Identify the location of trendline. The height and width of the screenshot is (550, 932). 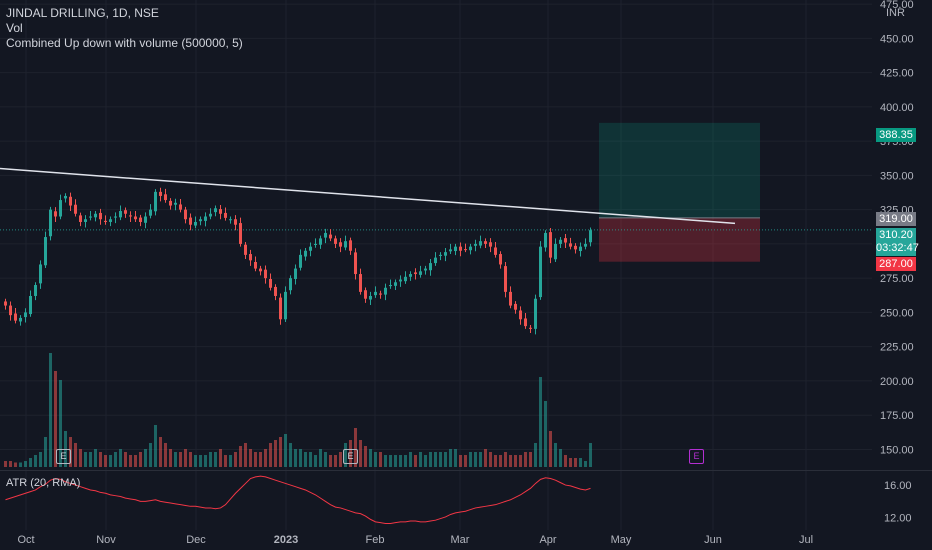
(368, 196).